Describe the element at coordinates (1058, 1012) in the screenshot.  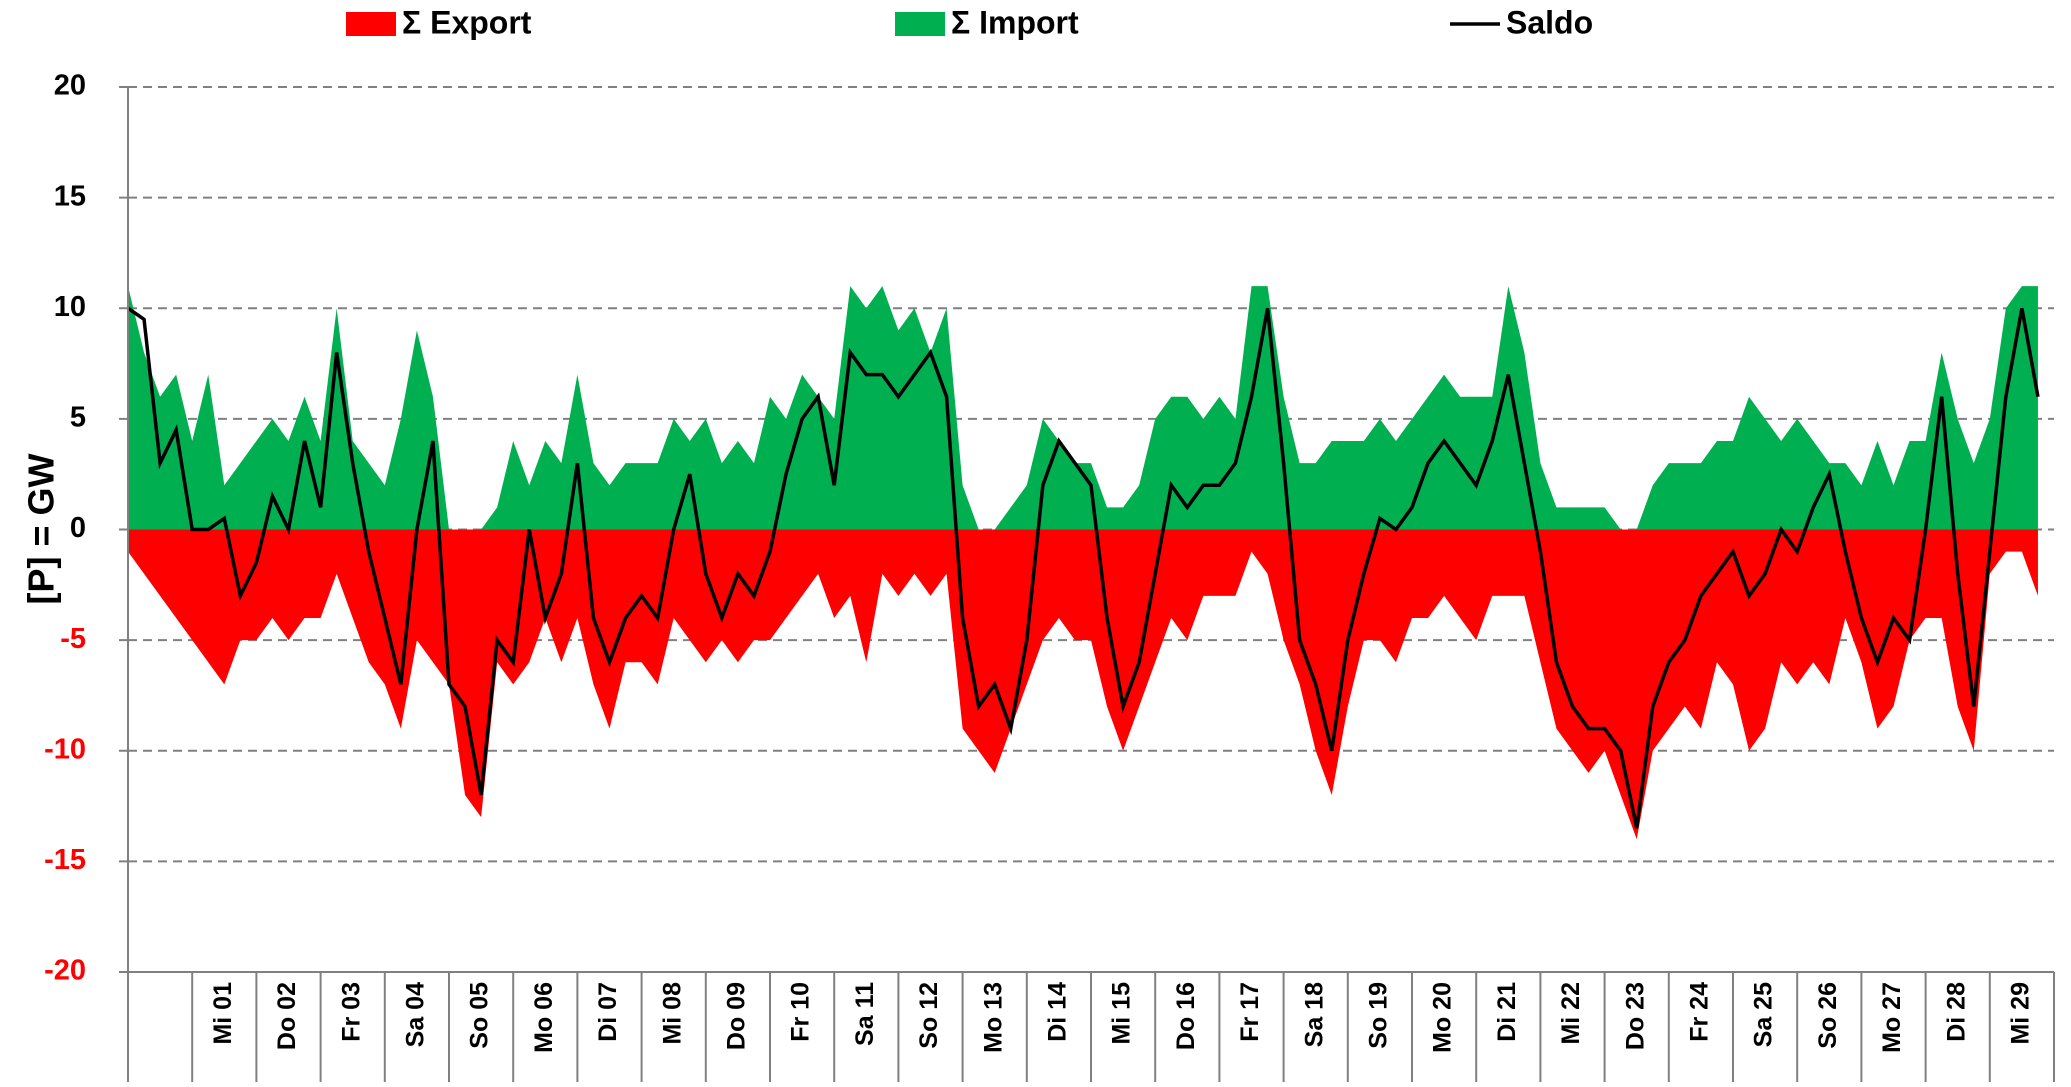
I see `x-tick-label: Di 14` at that location.